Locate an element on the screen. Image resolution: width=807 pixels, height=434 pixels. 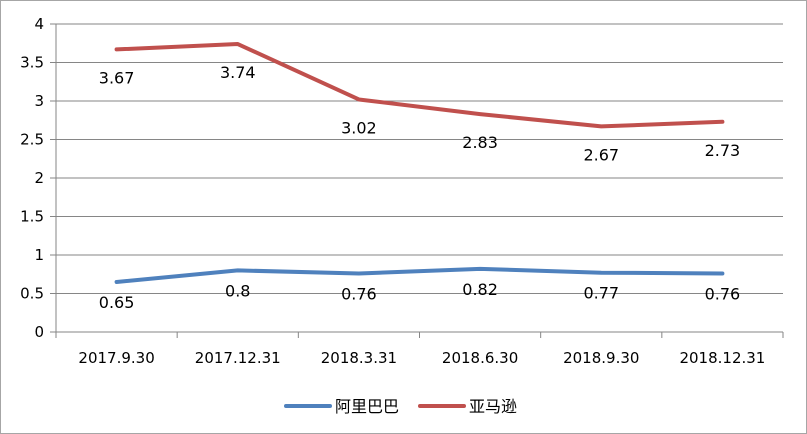
x-tick-label-2: 2018.3.31 is located at coordinates (359, 358).